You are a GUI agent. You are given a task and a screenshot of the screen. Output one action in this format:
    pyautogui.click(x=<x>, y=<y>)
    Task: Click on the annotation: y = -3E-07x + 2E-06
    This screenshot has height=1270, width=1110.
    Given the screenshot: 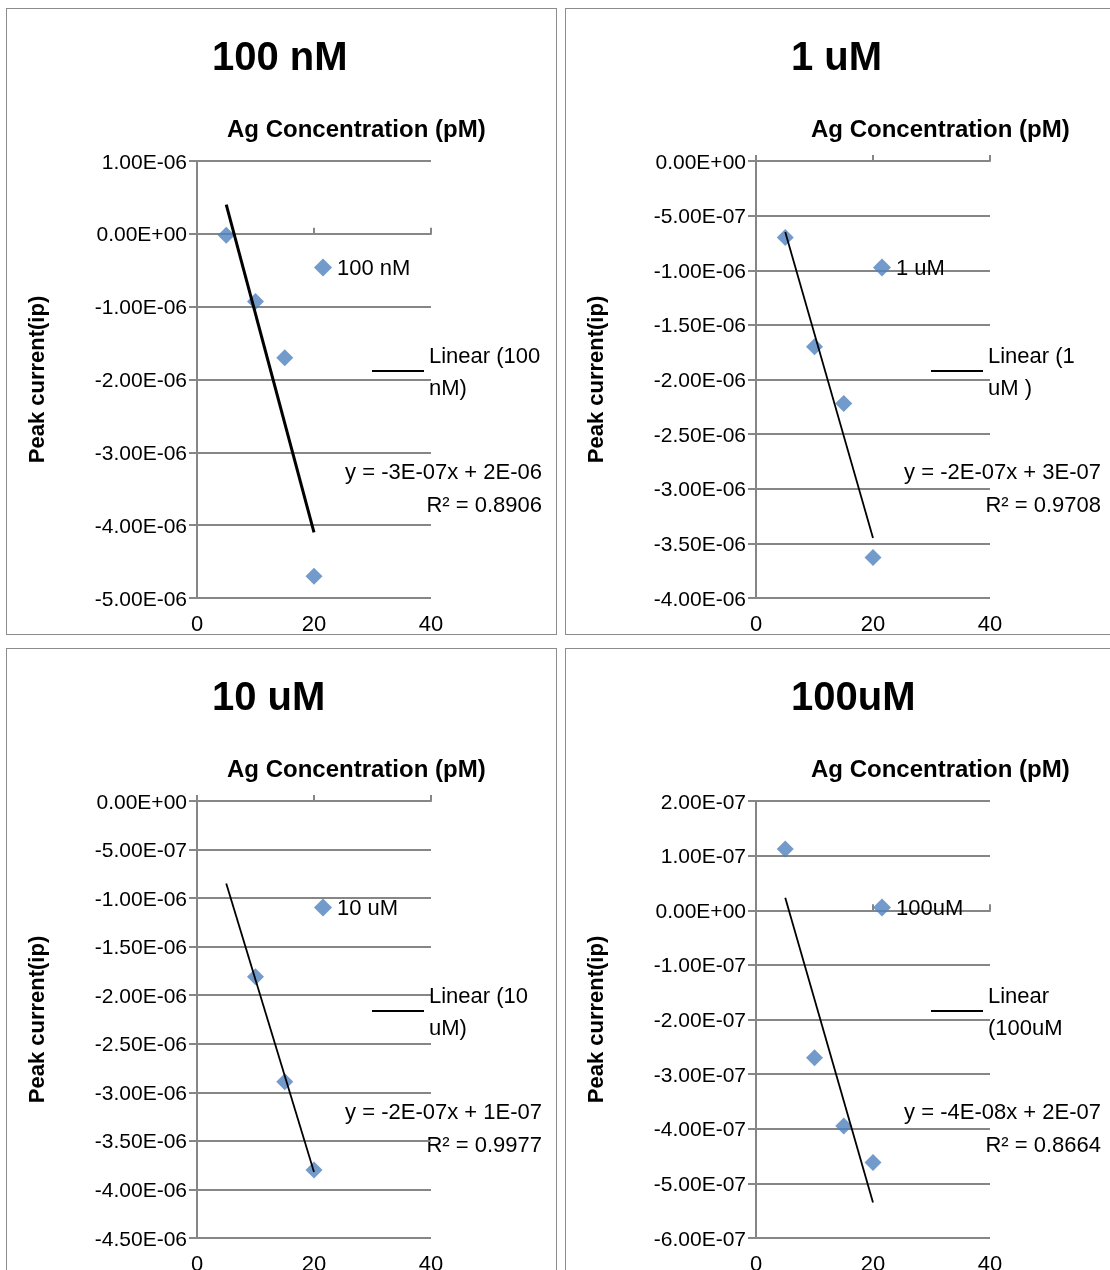 What is the action you would take?
    pyautogui.click(x=443, y=471)
    